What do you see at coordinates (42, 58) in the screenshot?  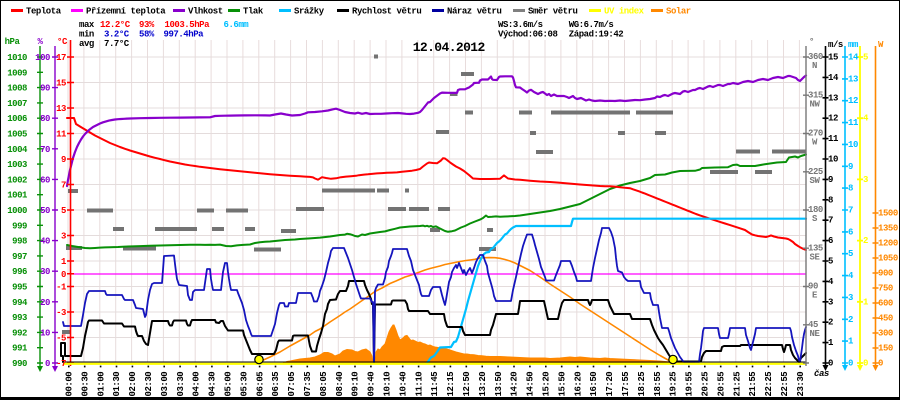 I see `svg-text: 100` at bounding box center [42, 58].